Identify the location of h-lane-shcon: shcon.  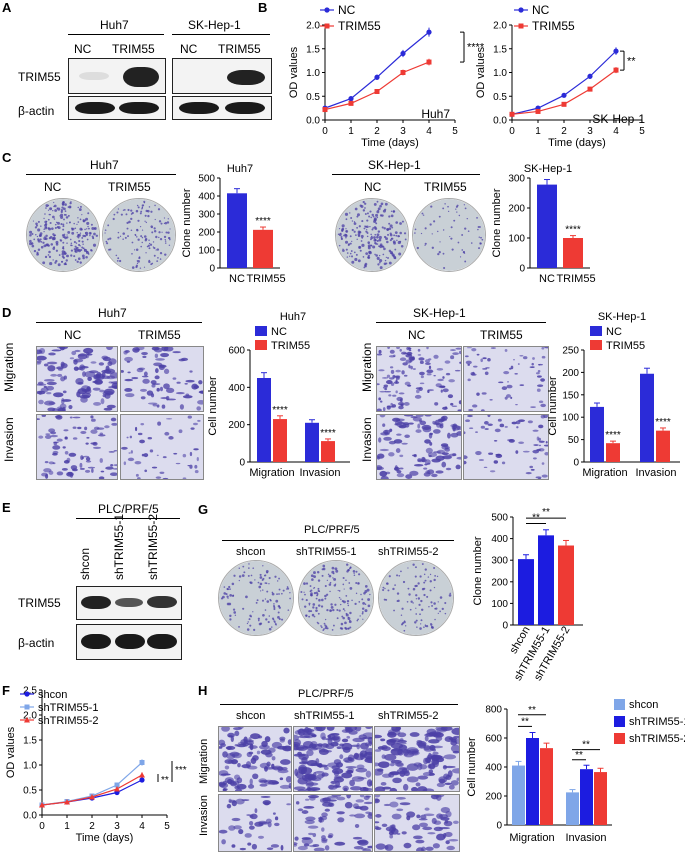
(251, 716).